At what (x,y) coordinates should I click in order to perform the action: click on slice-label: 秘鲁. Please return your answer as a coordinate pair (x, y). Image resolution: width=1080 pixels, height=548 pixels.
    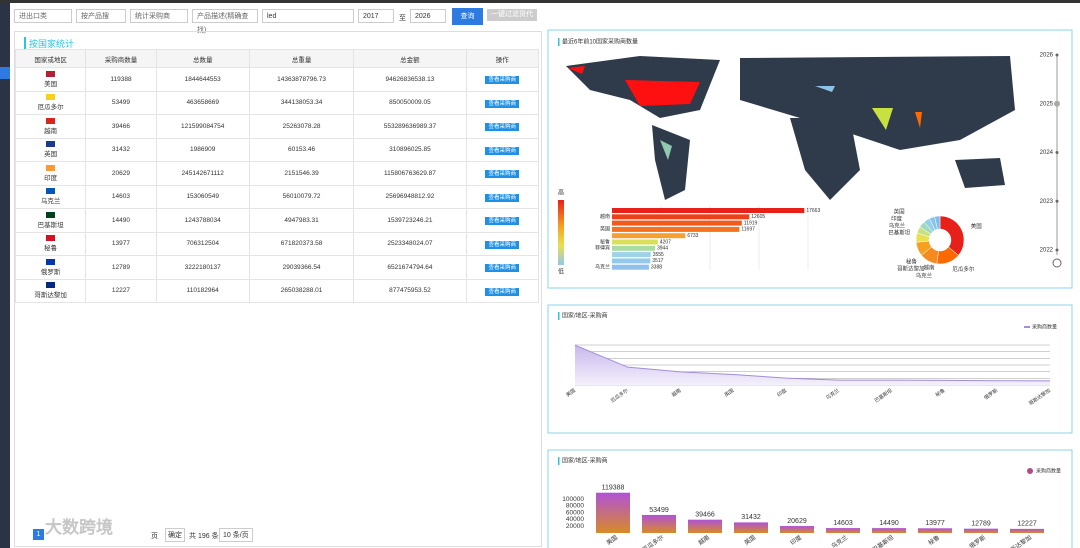
    Looking at the image, I should click on (912, 261).